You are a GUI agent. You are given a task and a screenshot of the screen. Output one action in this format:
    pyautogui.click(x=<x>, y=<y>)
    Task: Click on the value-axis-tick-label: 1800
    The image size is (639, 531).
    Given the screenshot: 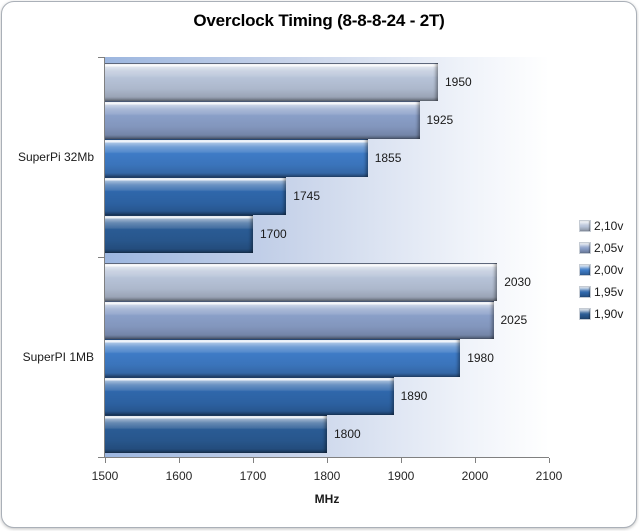 What is the action you would take?
    pyautogui.click(x=327, y=476)
    